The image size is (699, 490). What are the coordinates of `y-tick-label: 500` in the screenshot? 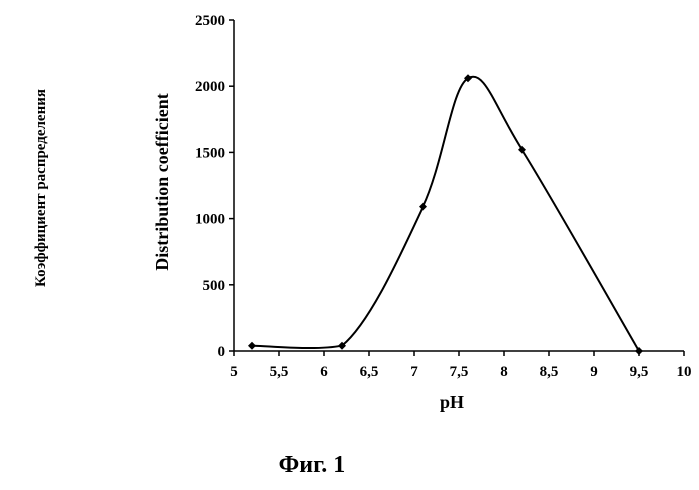 It's located at (214, 286).